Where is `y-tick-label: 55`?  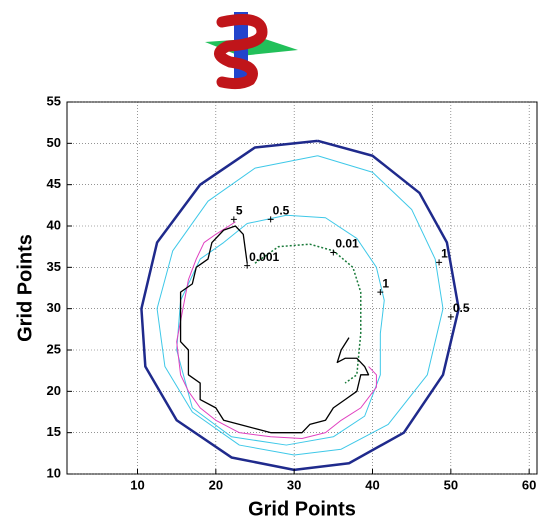
y-tick-label: 55 is located at coordinates (54, 100).